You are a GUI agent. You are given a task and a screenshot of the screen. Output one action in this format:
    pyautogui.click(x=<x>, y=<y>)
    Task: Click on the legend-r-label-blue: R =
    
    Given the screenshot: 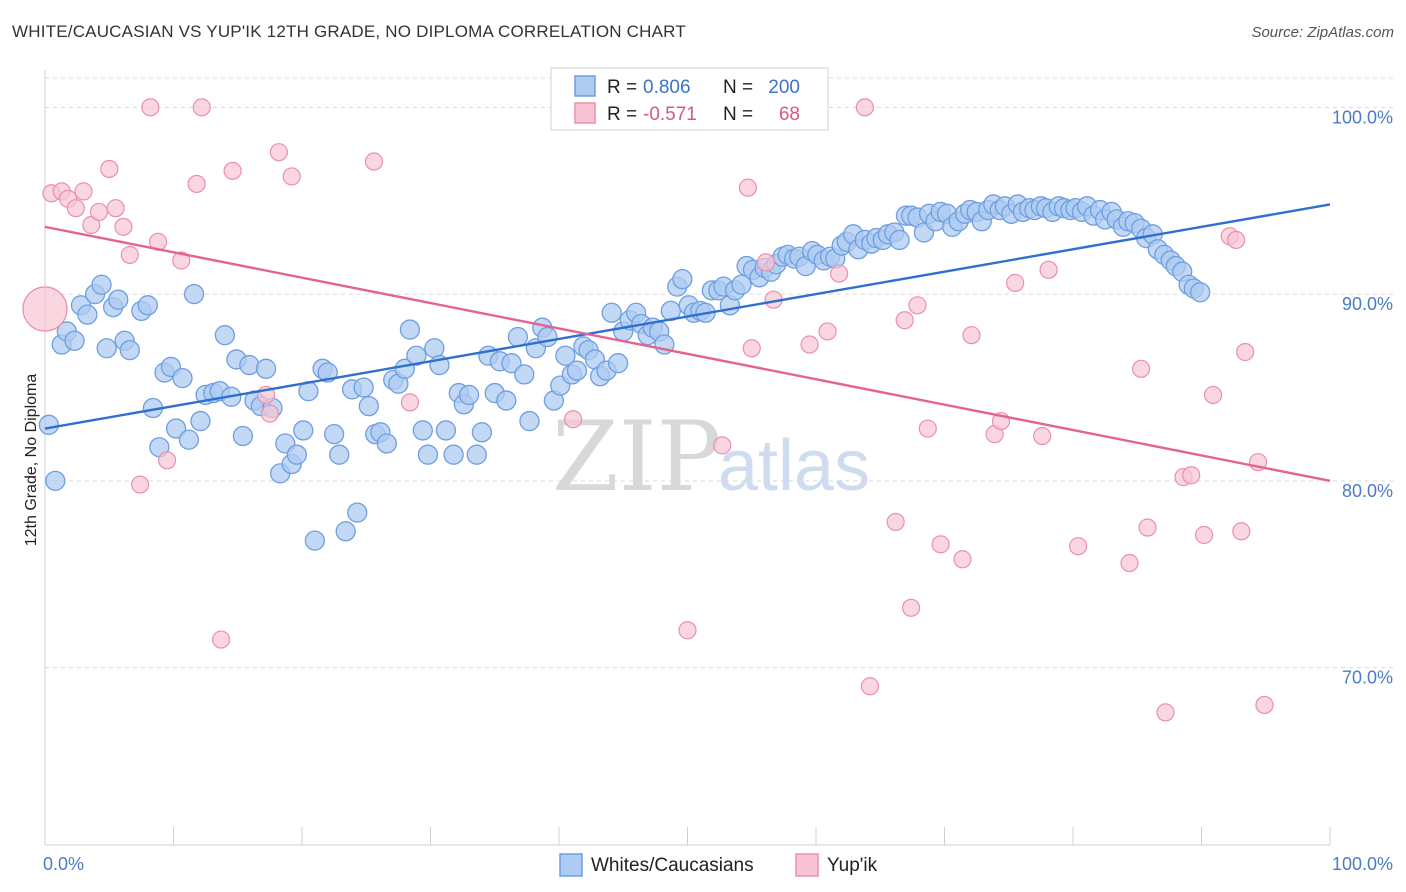 What is the action you would take?
    pyautogui.click(x=622, y=87)
    